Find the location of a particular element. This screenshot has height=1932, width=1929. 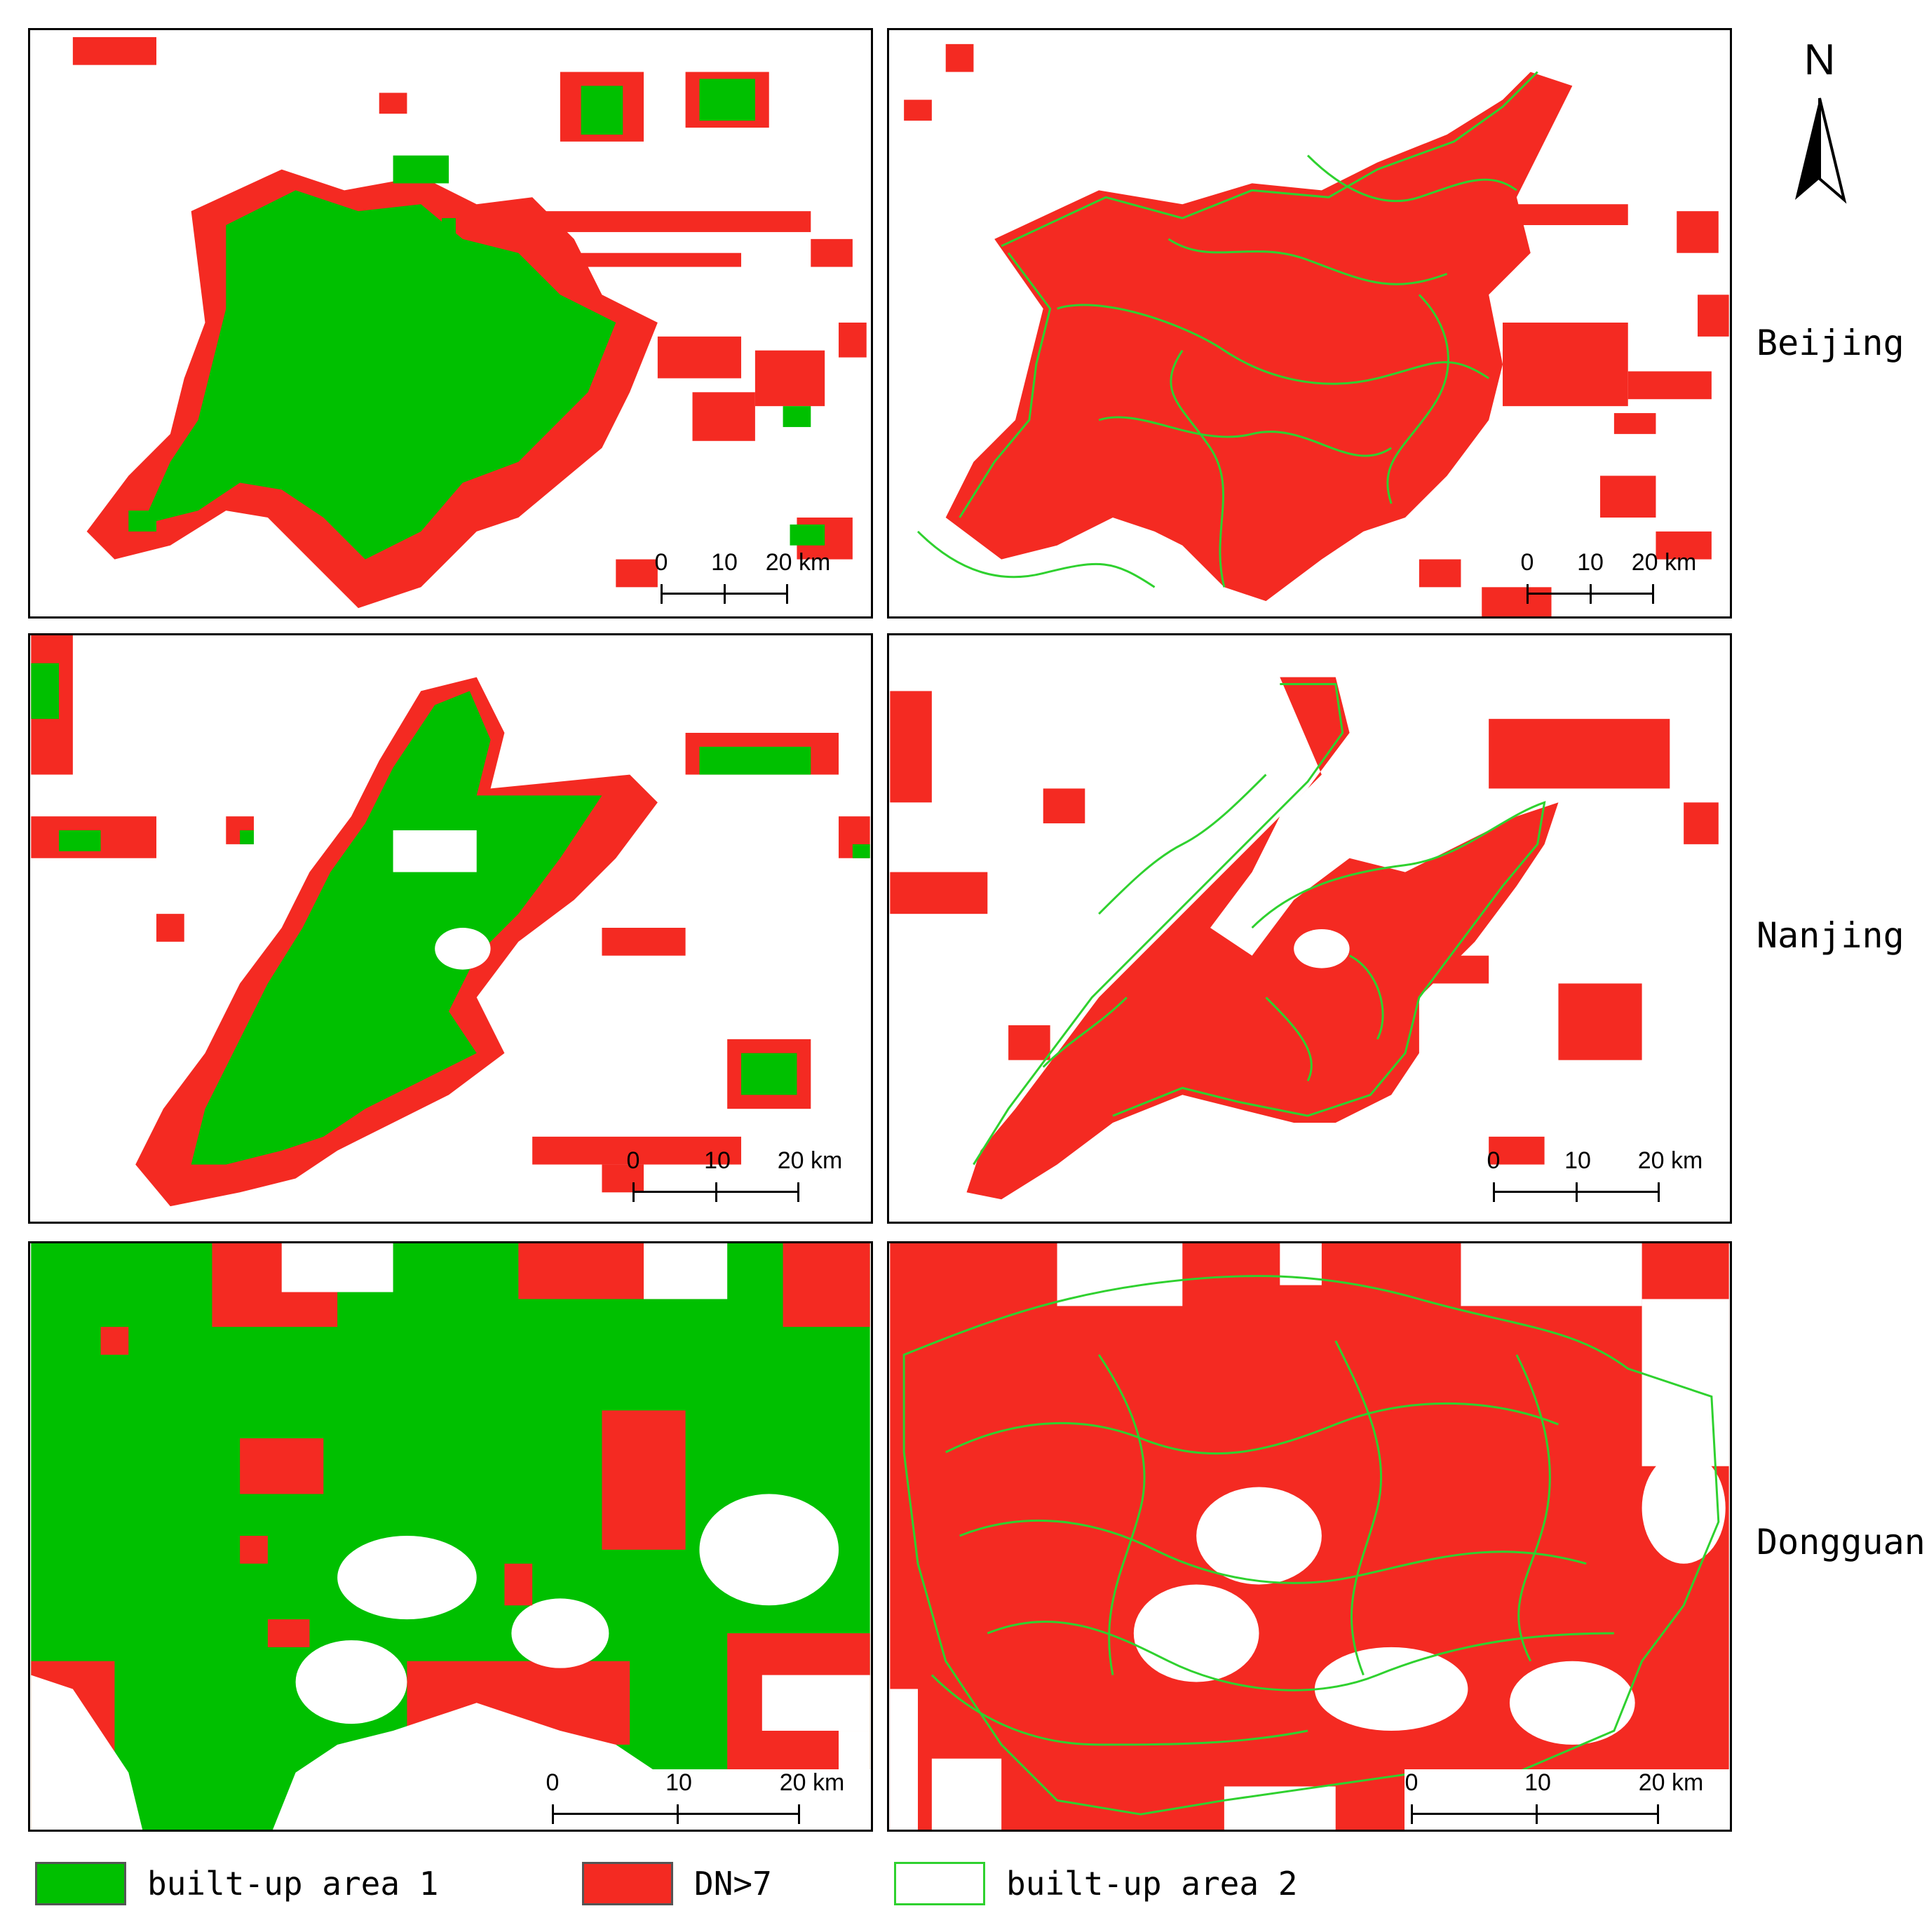

legend-swatch-green-outline is located at coordinates (939, 1883).